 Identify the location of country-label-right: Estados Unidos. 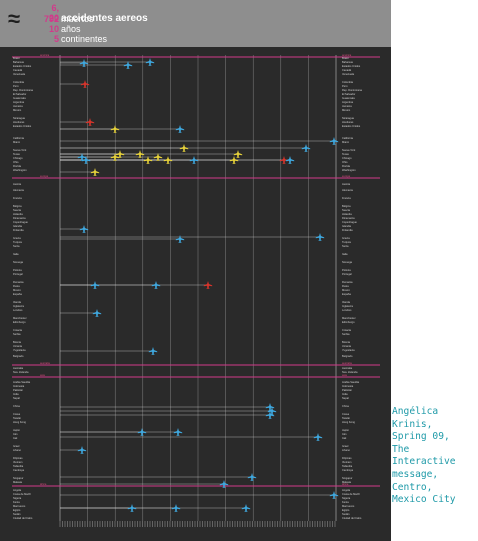
(351, 66).